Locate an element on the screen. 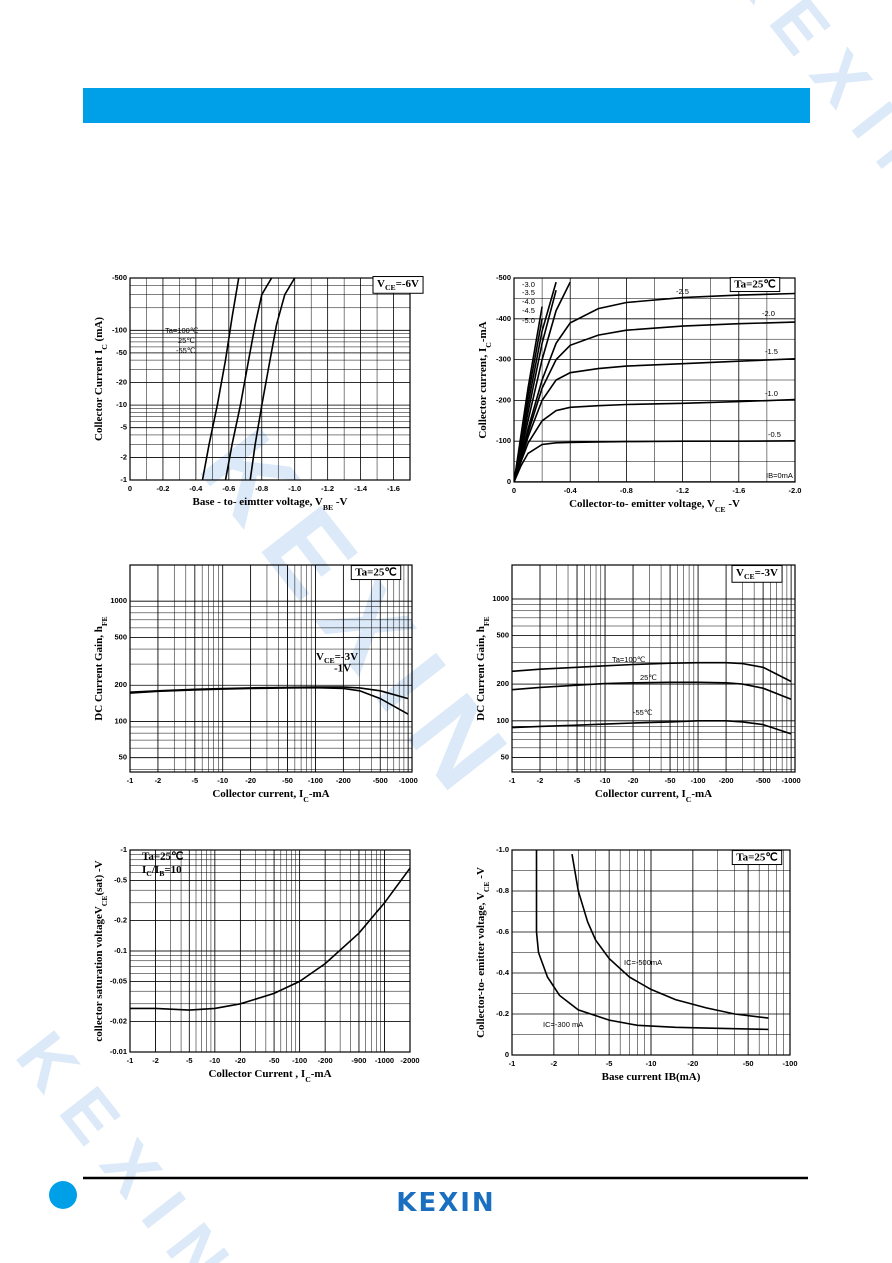 This screenshot has height=1263, width=892. page-badge is located at coordinates (63, 1195).